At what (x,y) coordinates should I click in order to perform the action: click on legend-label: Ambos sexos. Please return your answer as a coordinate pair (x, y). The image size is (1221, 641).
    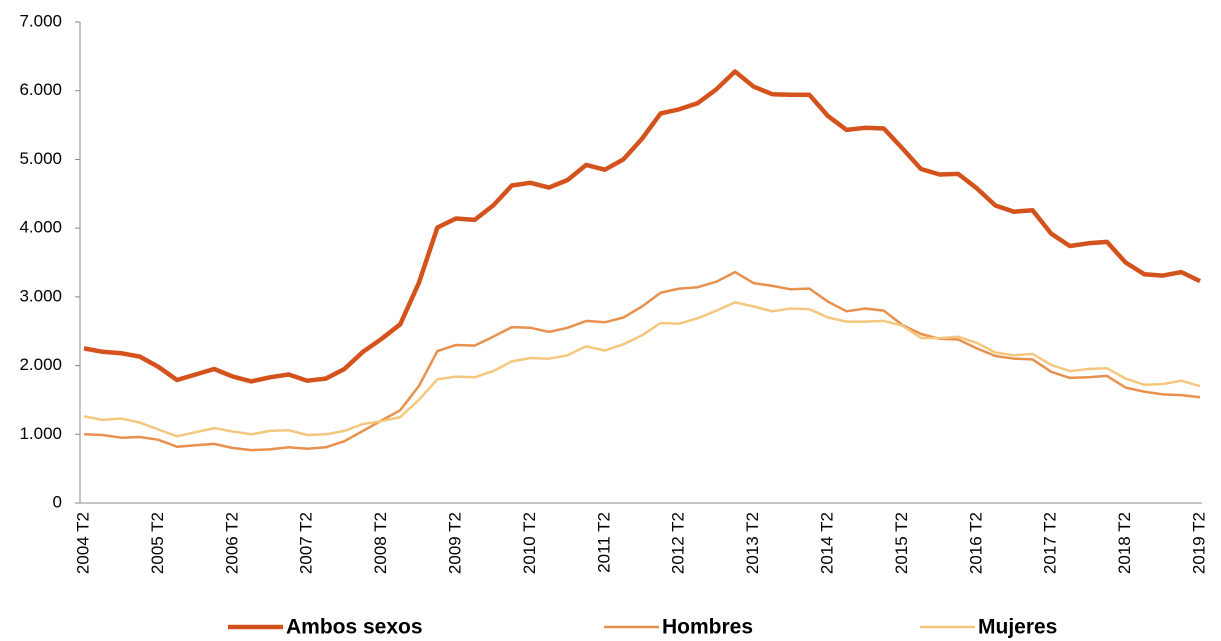
    Looking at the image, I should click on (354, 627).